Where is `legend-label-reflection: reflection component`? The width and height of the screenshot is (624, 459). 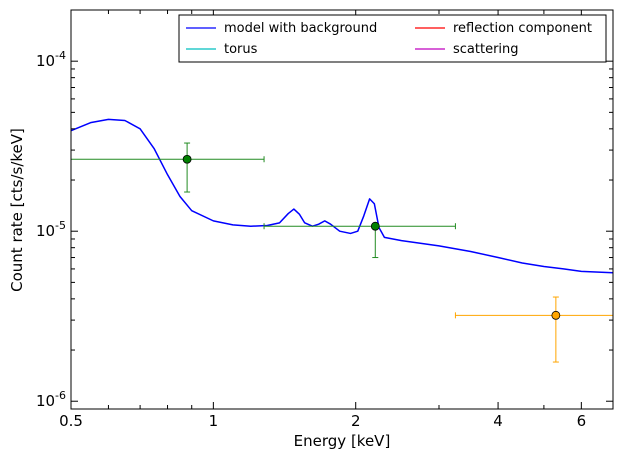 legend-label-reflection: reflection component is located at coordinates (522, 28).